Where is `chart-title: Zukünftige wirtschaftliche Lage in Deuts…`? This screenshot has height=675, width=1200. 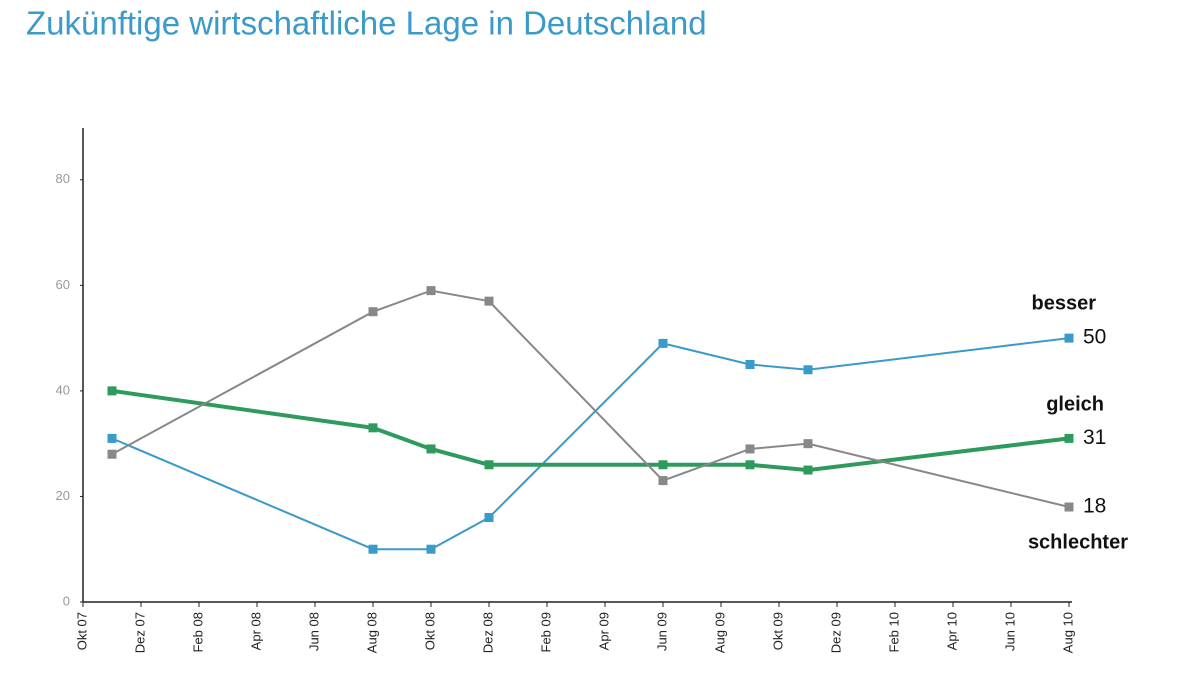 chart-title: Zukünftige wirtschaftliche Lage in Deuts… is located at coordinates (366, 23).